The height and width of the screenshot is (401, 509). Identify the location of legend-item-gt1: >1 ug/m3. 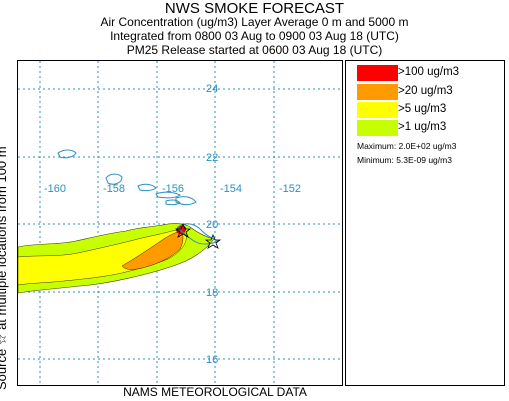
(427, 128).